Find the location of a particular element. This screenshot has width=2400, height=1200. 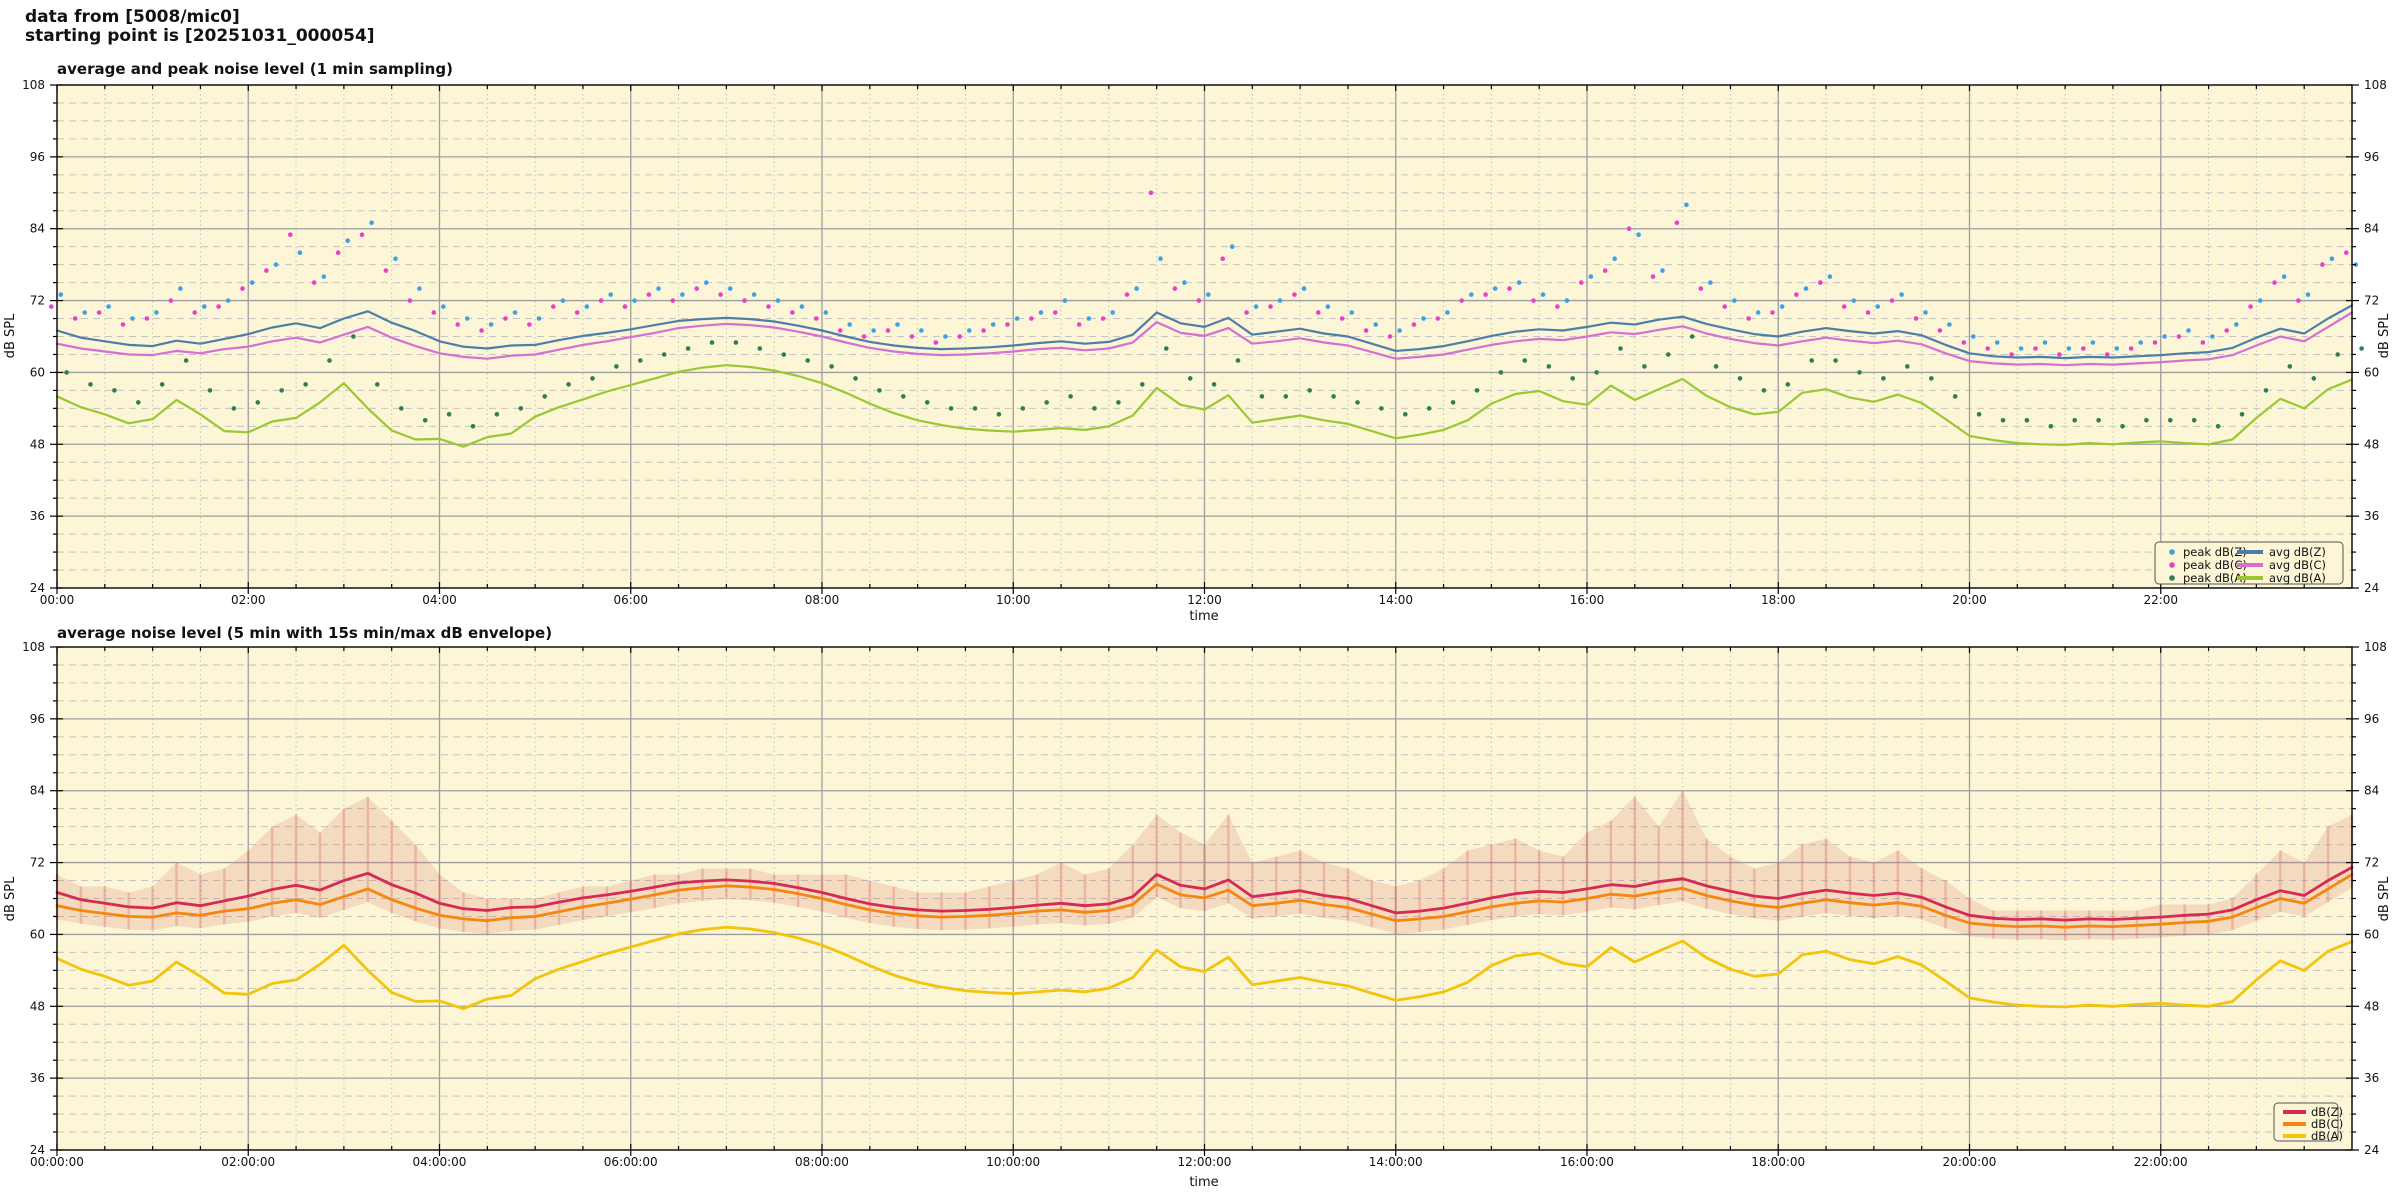

x-tick-label: 08:00:00 is located at coordinates (822, 1162).